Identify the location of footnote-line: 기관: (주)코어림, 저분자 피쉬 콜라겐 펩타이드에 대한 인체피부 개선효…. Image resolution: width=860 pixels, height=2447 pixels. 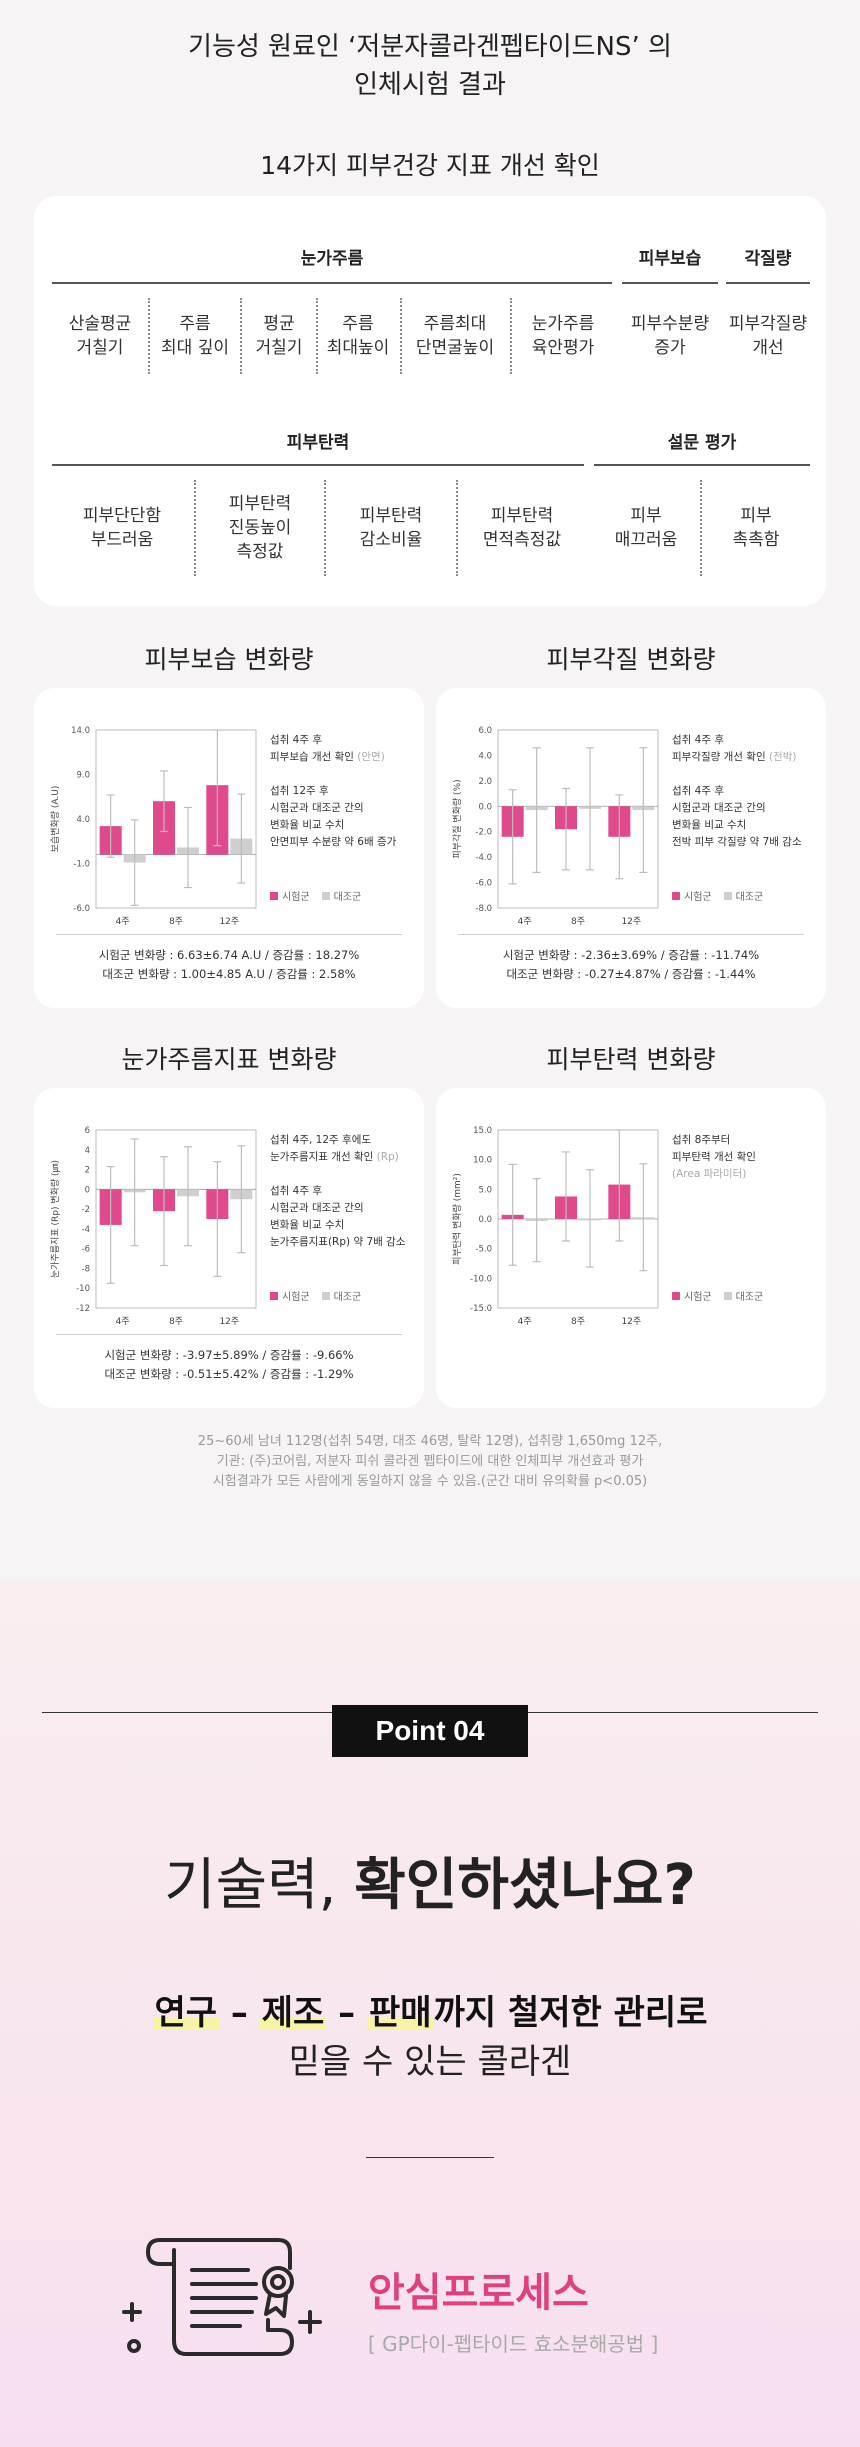
(430, 1461).